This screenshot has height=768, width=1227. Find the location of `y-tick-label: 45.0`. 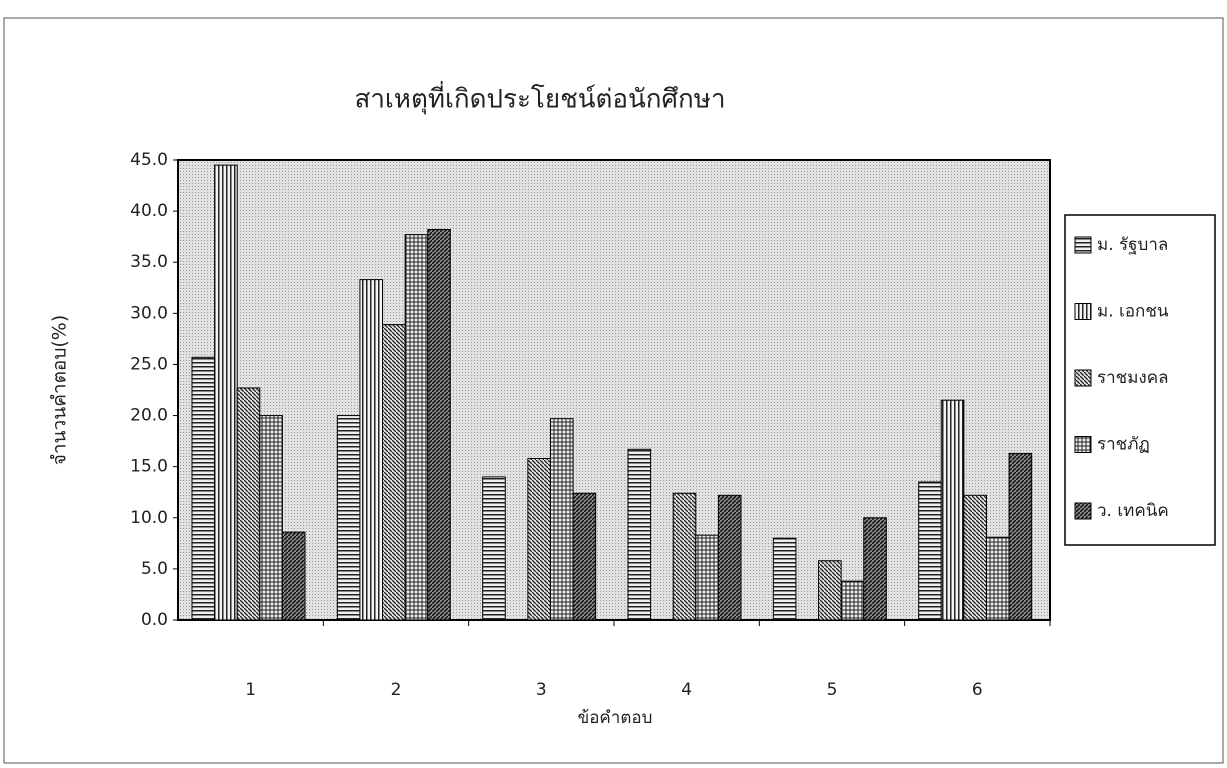

y-tick-label: 45.0 is located at coordinates (149, 160).